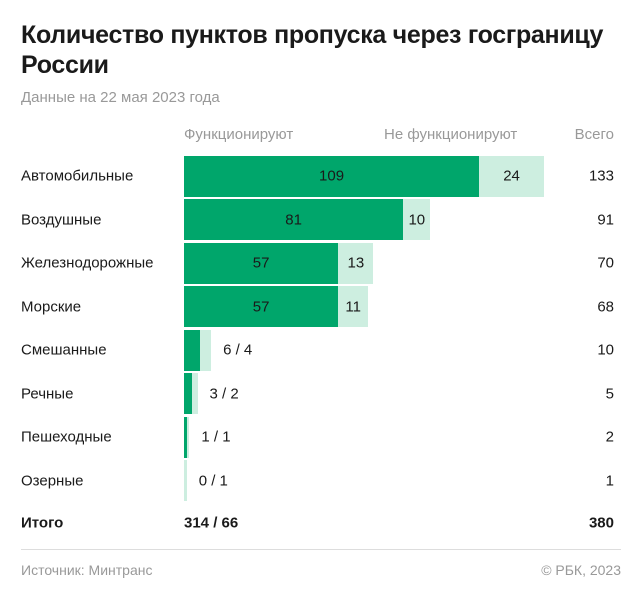 Image resolution: width=642 pixels, height=600 pixels. I want to click on chart-subtitle: Данные на 22 мая 2023 года, so click(120, 97).